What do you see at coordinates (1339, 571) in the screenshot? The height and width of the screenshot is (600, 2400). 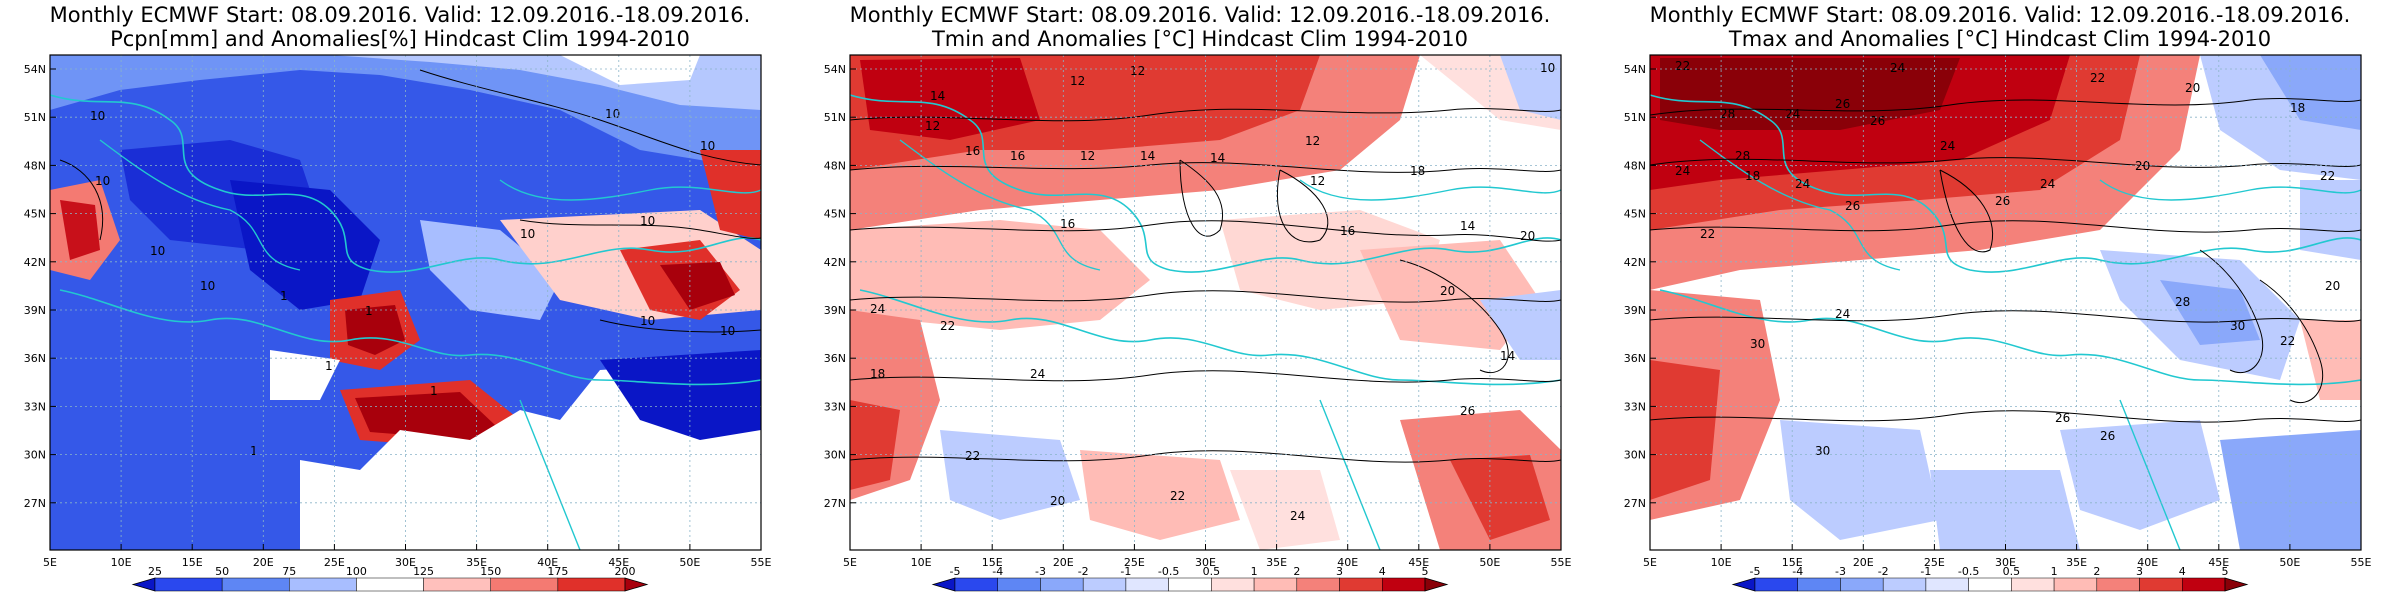 I see `colorbar-tick-label: 3` at bounding box center [1339, 571].